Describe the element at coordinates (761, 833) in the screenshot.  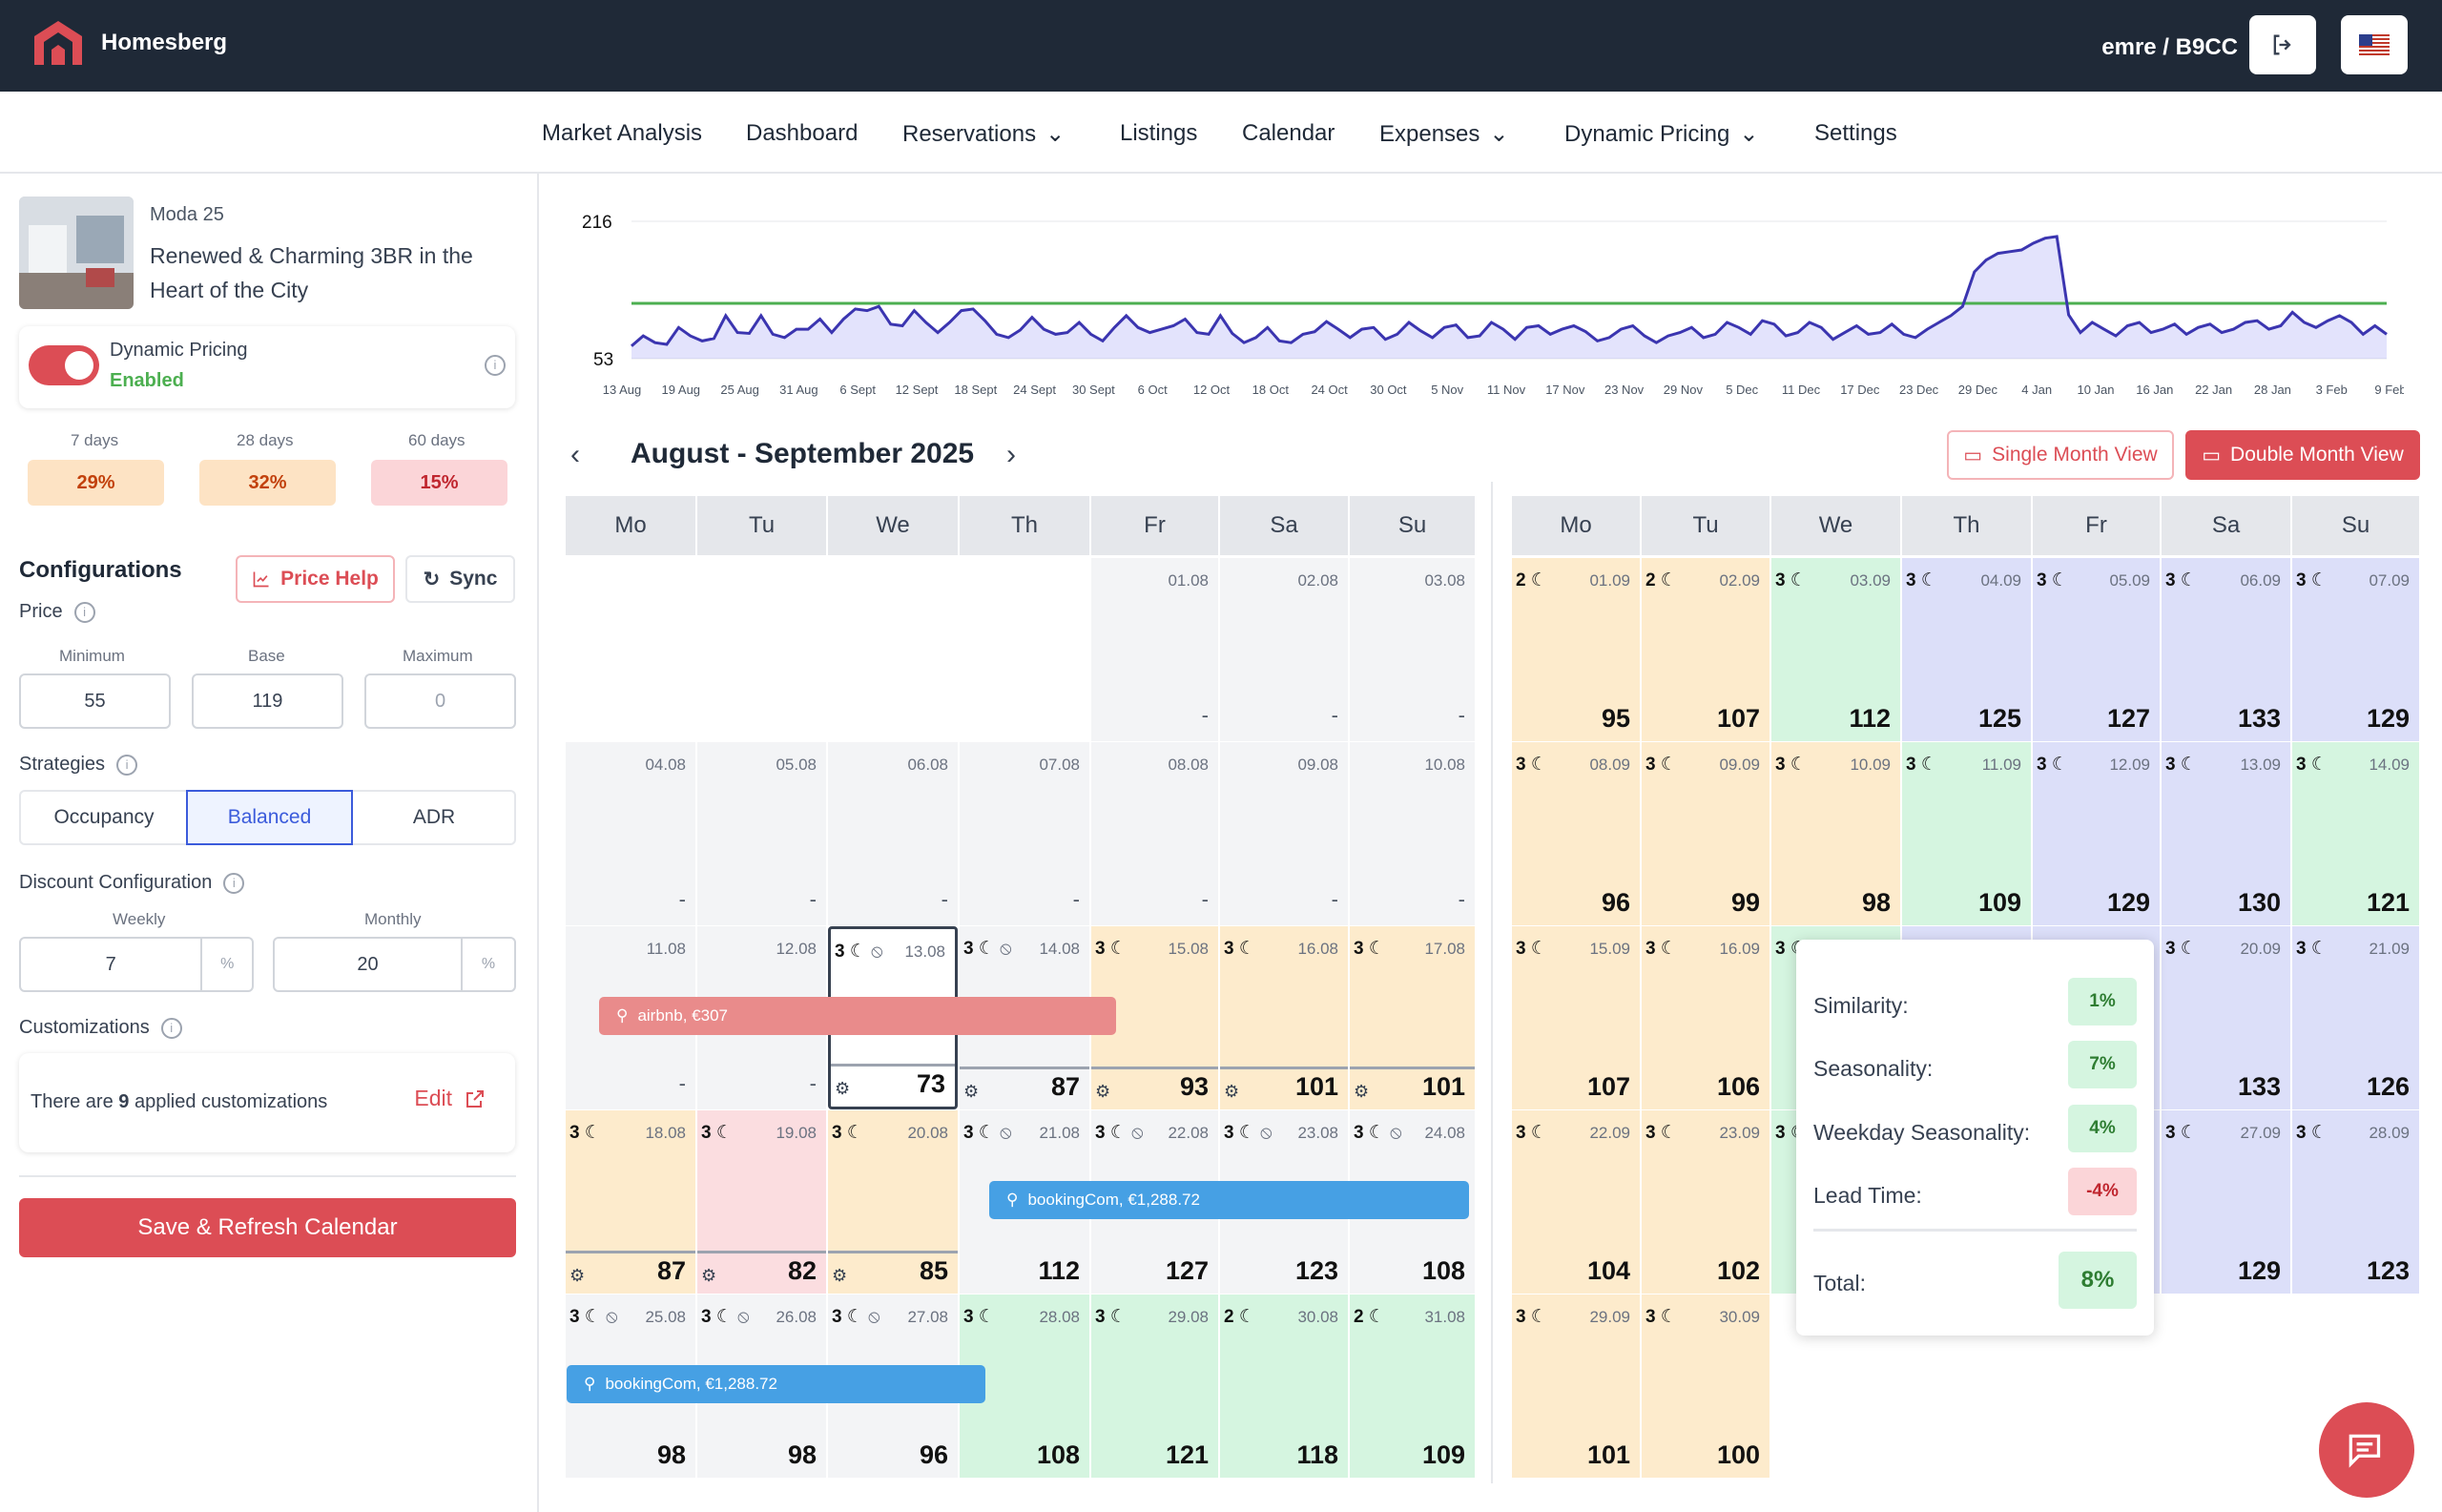
I see `calendar-day: 05.08 -` at that location.